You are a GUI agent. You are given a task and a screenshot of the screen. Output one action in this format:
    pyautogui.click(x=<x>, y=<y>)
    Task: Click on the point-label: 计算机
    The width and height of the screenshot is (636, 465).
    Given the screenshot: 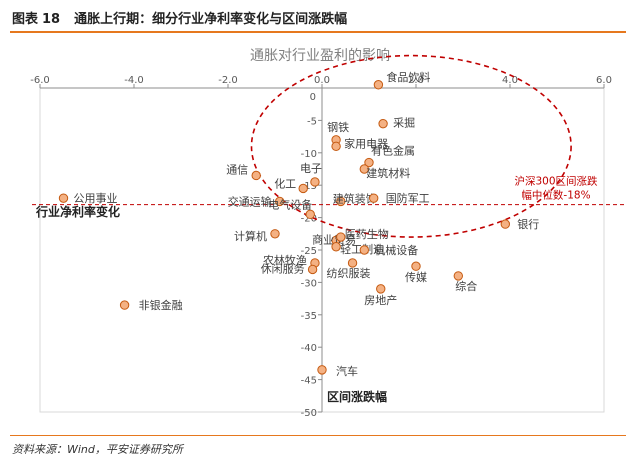 What is the action you would take?
    pyautogui.click(x=250, y=236)
    